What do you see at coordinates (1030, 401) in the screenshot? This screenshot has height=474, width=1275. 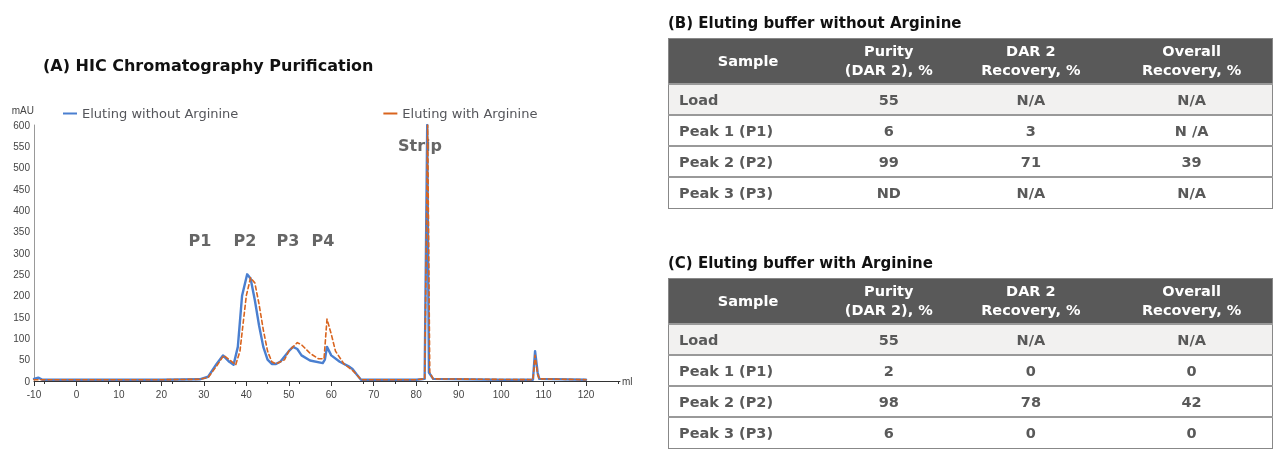 I see `text: 78` at bounding box center [1030, 401].